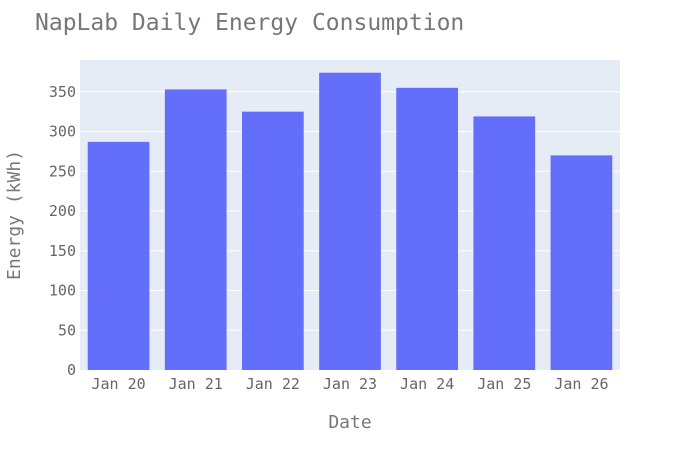 This screenshot has height=454, width=700. What do you see at coordinates (118, 384) in the screenshot?
I see `x-tick-label: Jan 20` at bounding box center [118, 384].